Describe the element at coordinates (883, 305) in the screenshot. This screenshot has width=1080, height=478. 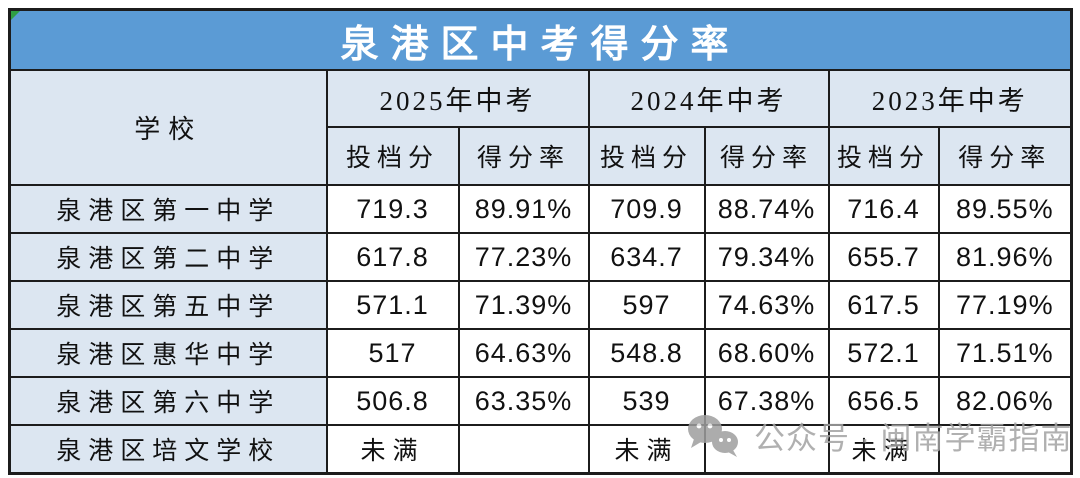
I see `cell-score-2023: 617.5` at that location.